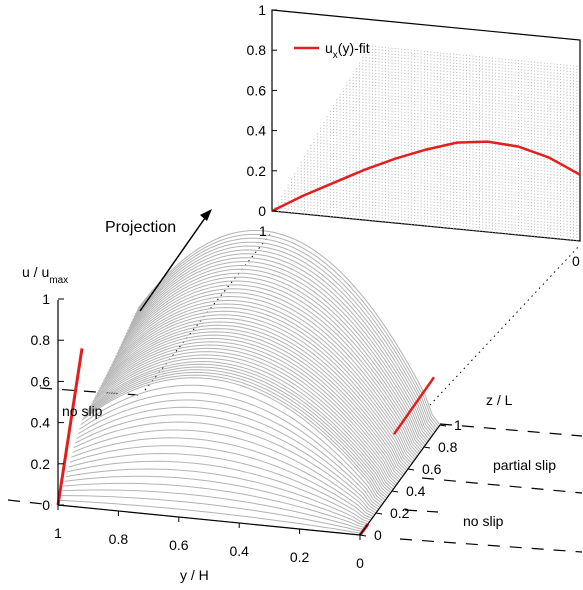 This screenshot has width=583, height=590. I want to click on z-axis-label: z / L, so click(499, 400).